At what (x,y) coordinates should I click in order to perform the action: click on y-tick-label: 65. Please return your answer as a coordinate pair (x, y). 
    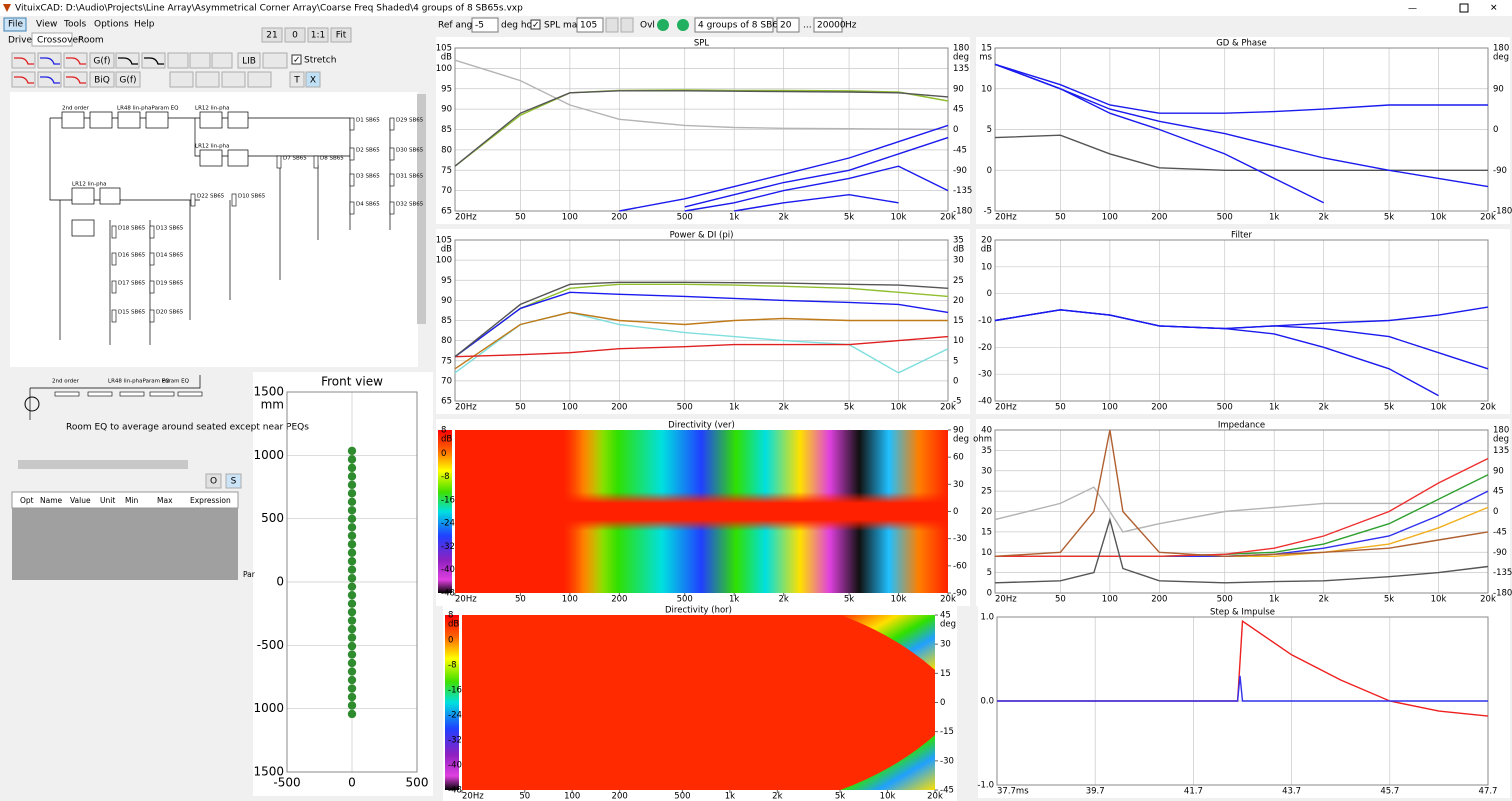
    Looking at the image, I should click on (446, 212).